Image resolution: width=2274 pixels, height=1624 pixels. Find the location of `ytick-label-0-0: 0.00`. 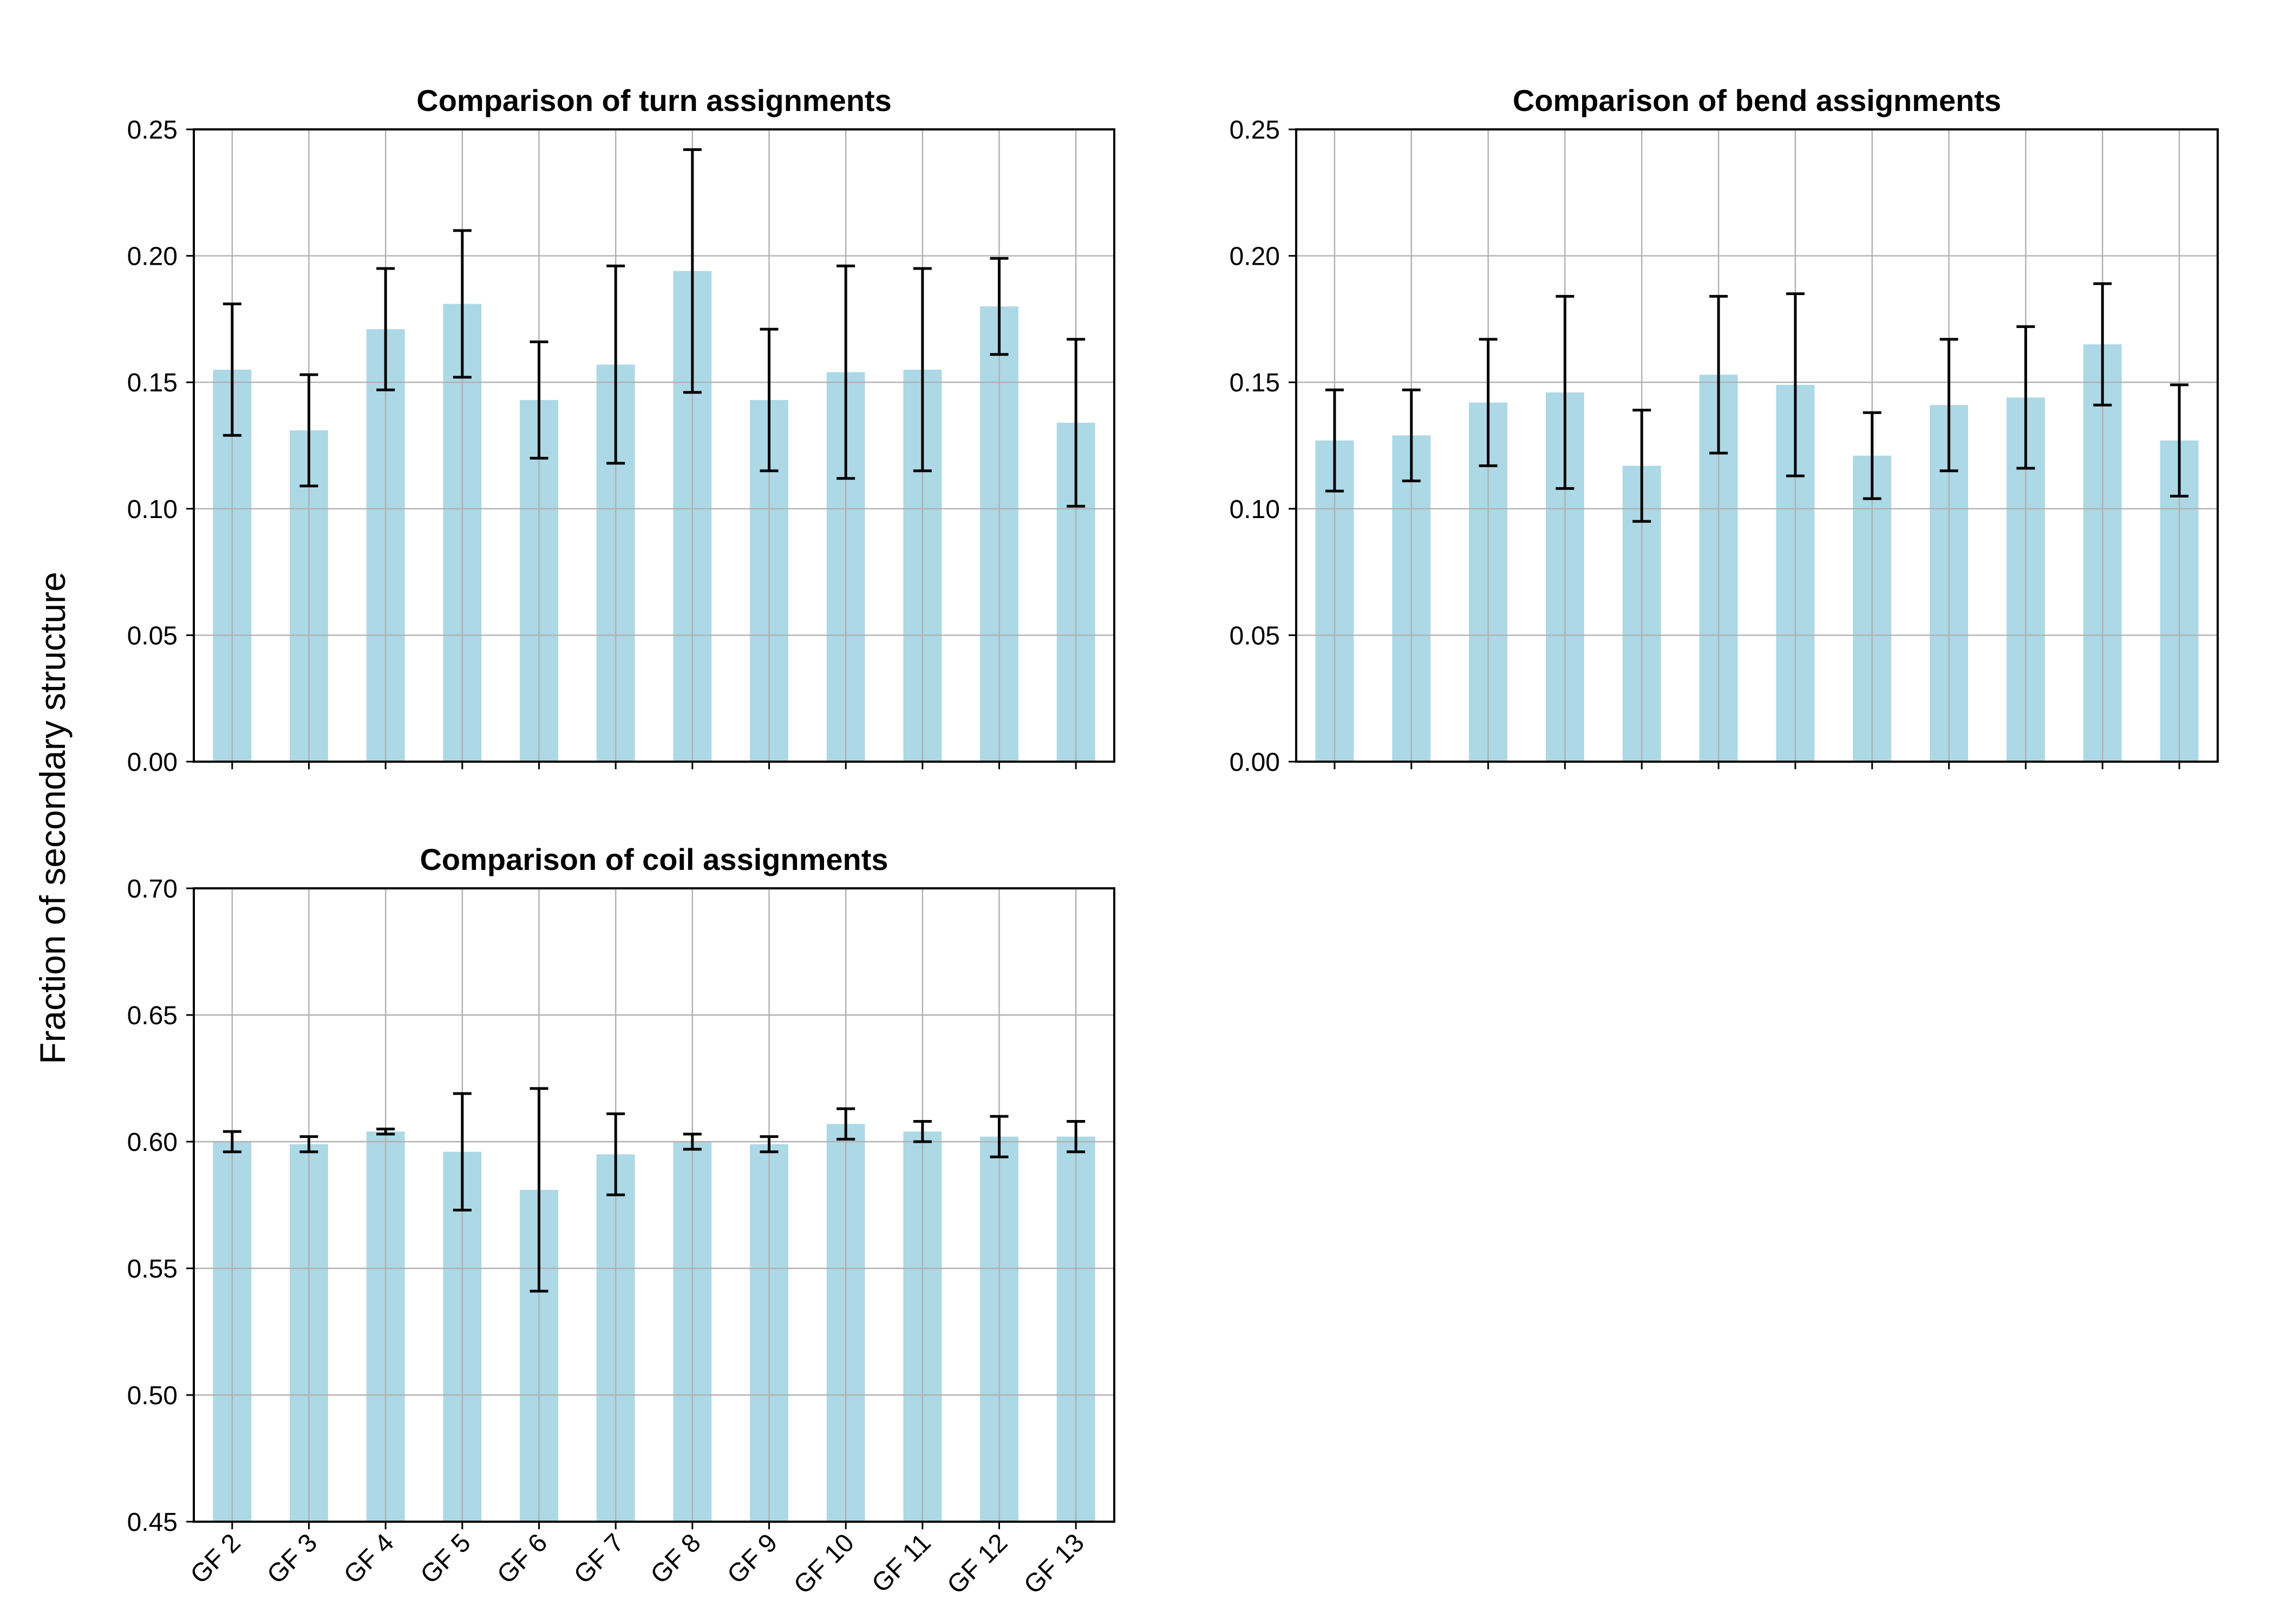

ytick-label-0-0: 0.00 is located at coordinates (153, 763).